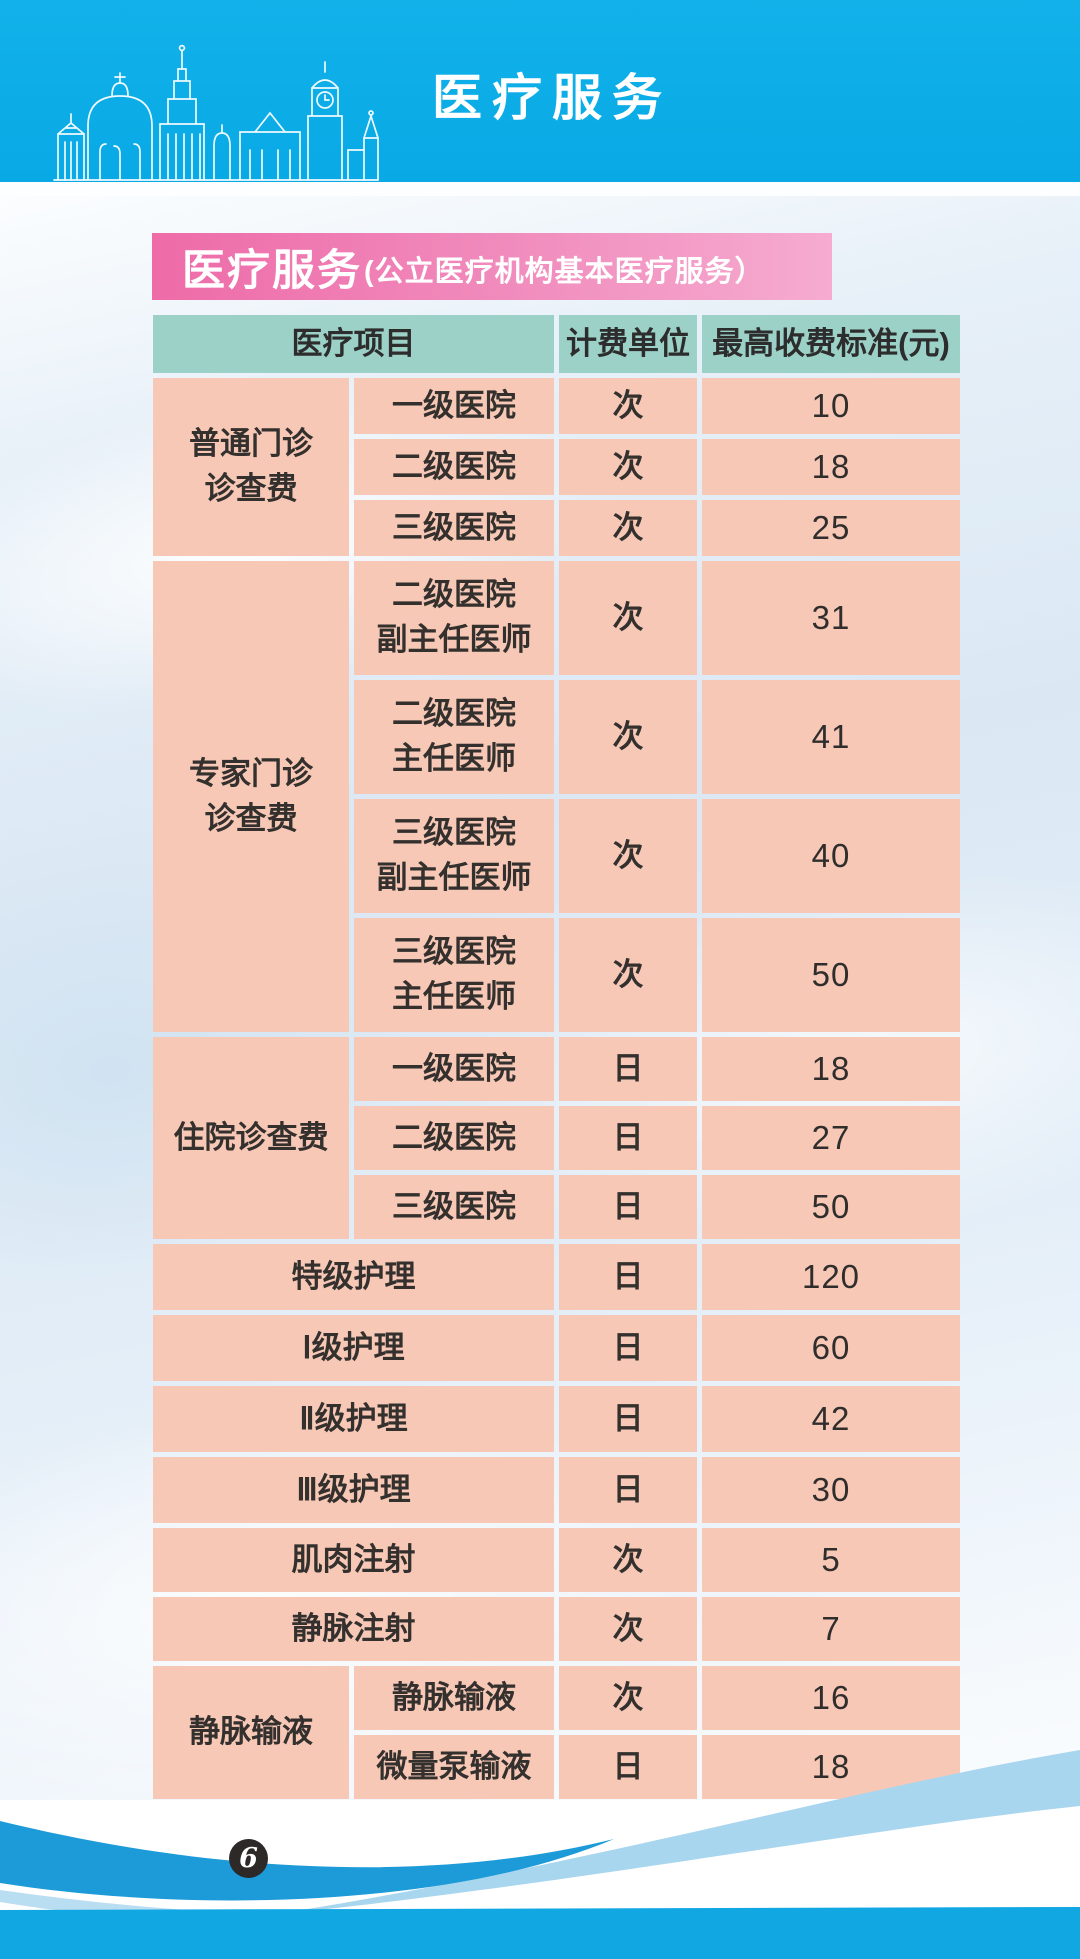 The image size is (1080, 1959). I want to click on section-banner: 医疗服务 (公立医疗机构基本医疗服务）, so click(492, 266).